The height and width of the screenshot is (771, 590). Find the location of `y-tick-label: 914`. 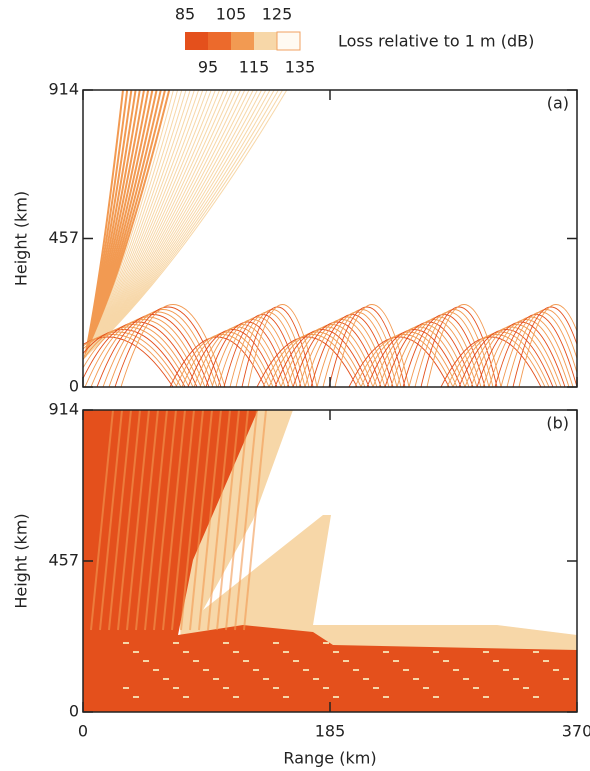

y-tick-label: 914 is located at coordinates (63, 409).